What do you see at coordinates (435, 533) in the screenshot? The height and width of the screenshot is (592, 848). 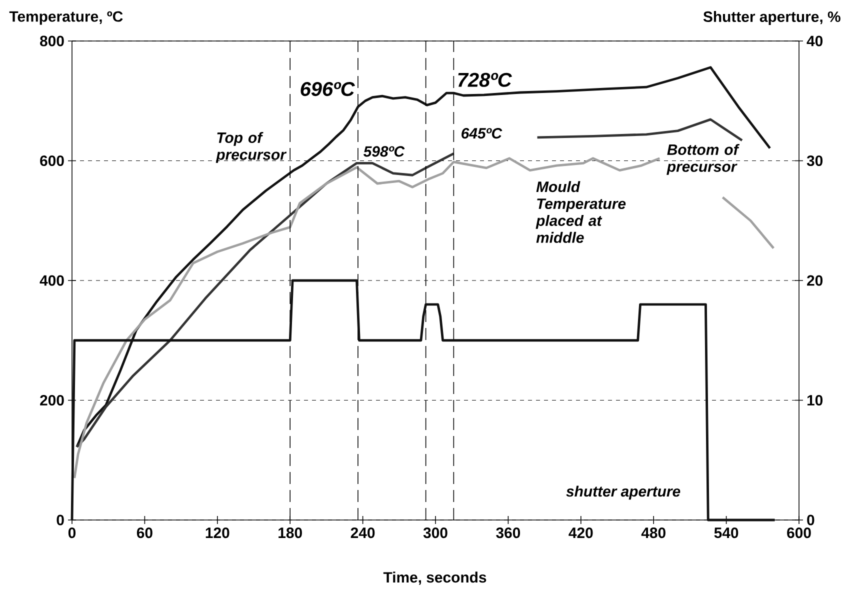 I see `x-tick-label: 300` at bounding box center [435, 533].